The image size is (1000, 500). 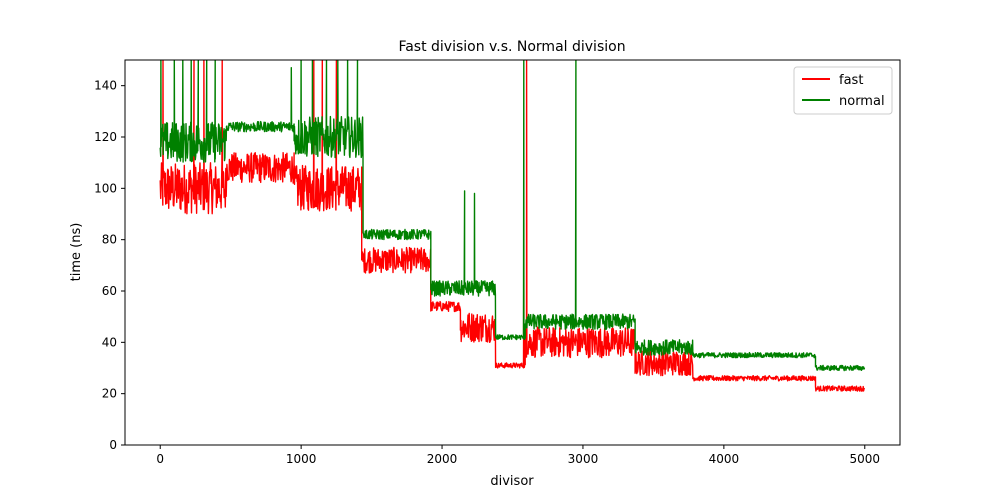 I want to click on y-tick-label: 60, so click(x=109, y=291).